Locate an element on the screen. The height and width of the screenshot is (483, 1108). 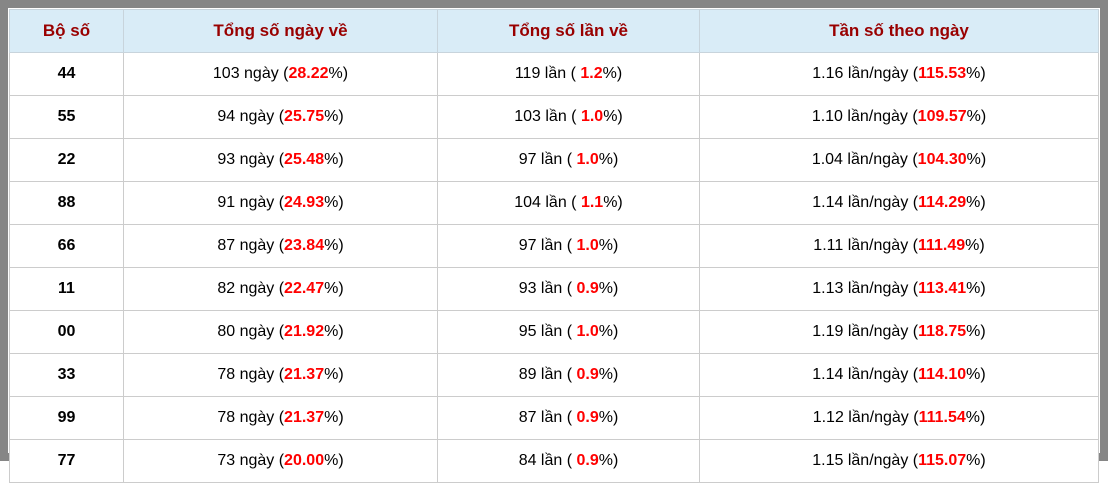
total-times-cell: 104 lần ( 1.1%) is located at coordinates (568, 203).